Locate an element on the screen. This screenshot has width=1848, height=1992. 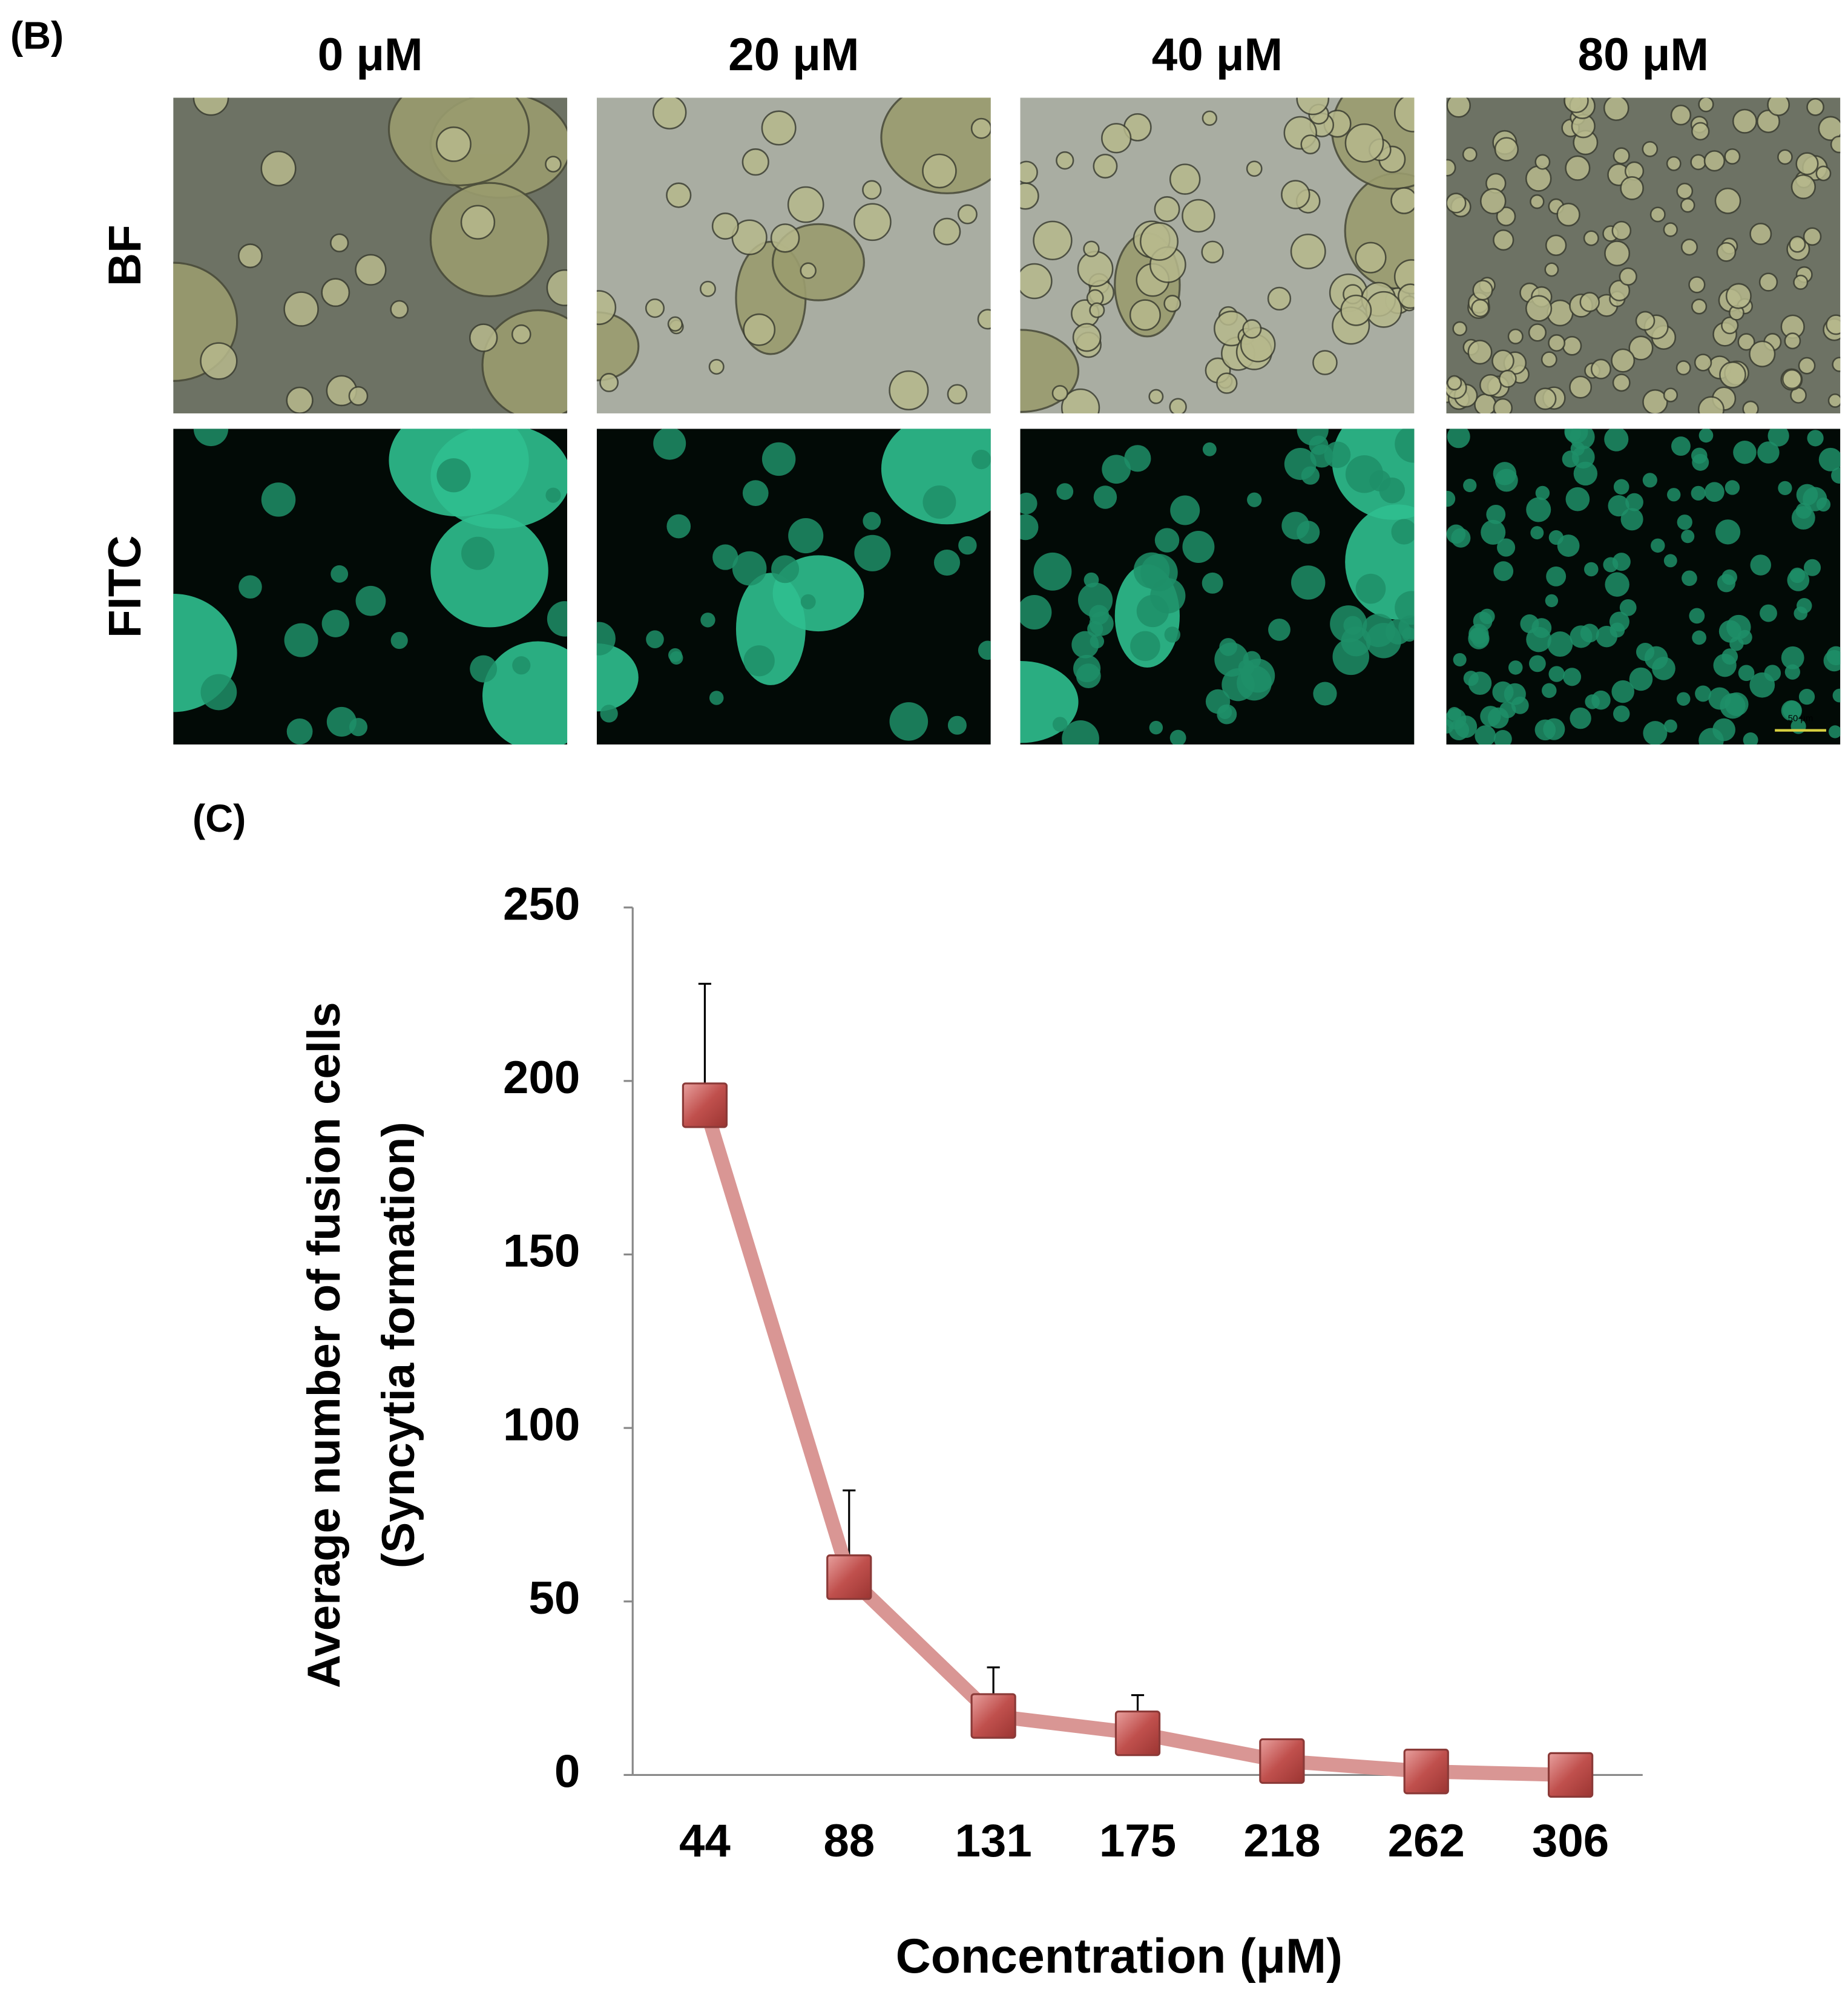
panel-label: (B) is located at coordinates (37, 36).